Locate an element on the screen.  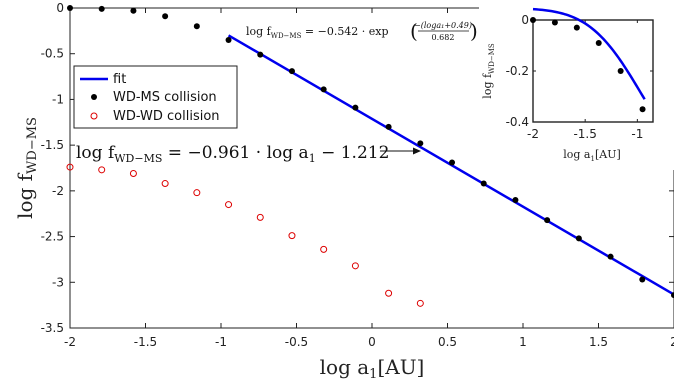
inset-x-axis-label: log a1[AU] is located at coordinates (592, 155).